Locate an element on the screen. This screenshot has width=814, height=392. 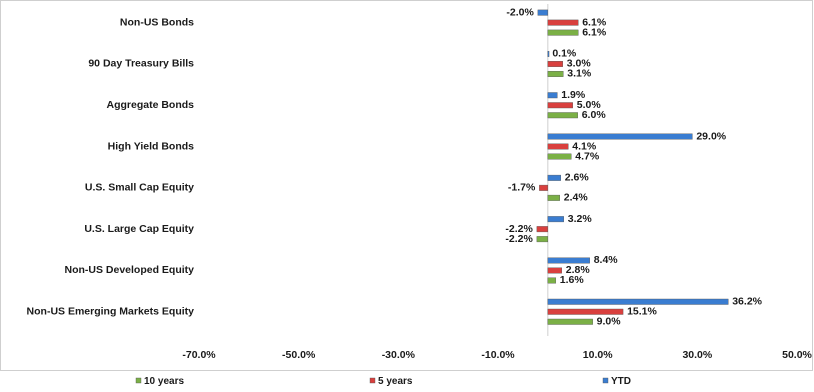
legend-item-ytd: YTD is located at coordinates (616, 381).